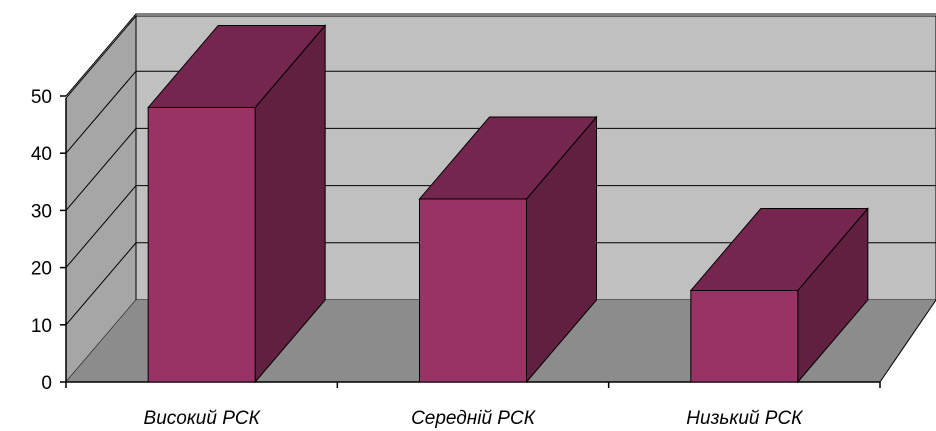 This screenshot has height=431, width=936. What do you see at coordinates (46, 383) in the screenshot?
I see `y-tick-label: 0` at bounding box center [46, 383].